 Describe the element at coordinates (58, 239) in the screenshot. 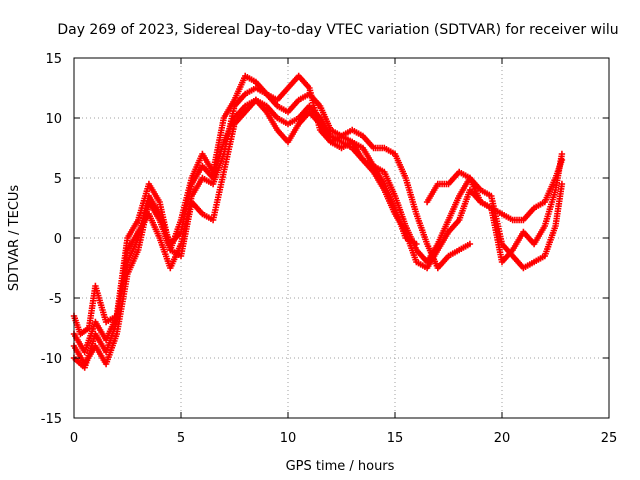

I see `y-tick-label: 0` at that location.